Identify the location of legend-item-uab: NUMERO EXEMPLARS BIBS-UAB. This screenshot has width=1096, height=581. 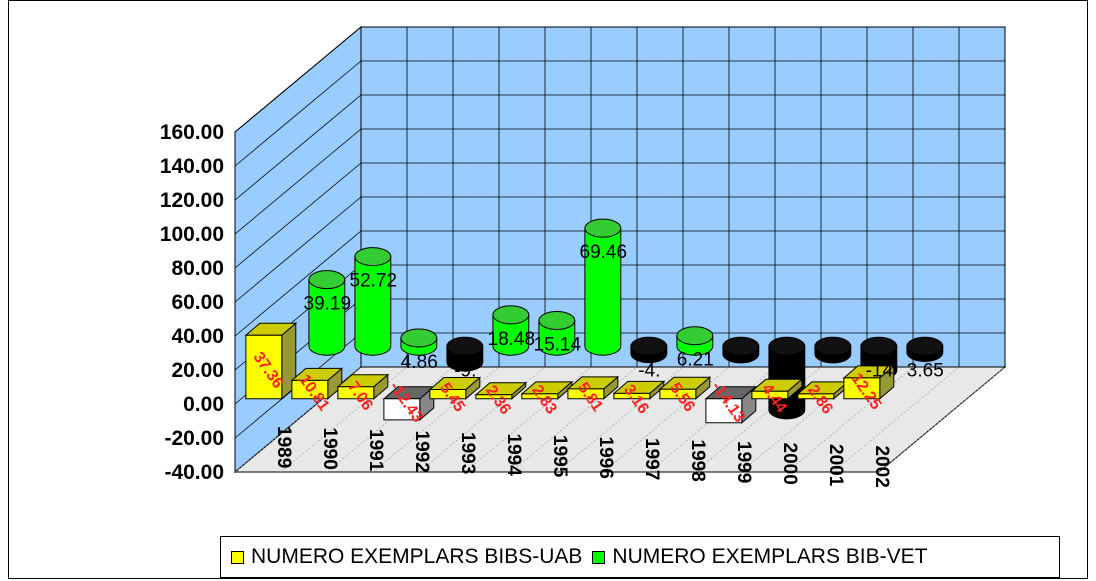
(406, 557).